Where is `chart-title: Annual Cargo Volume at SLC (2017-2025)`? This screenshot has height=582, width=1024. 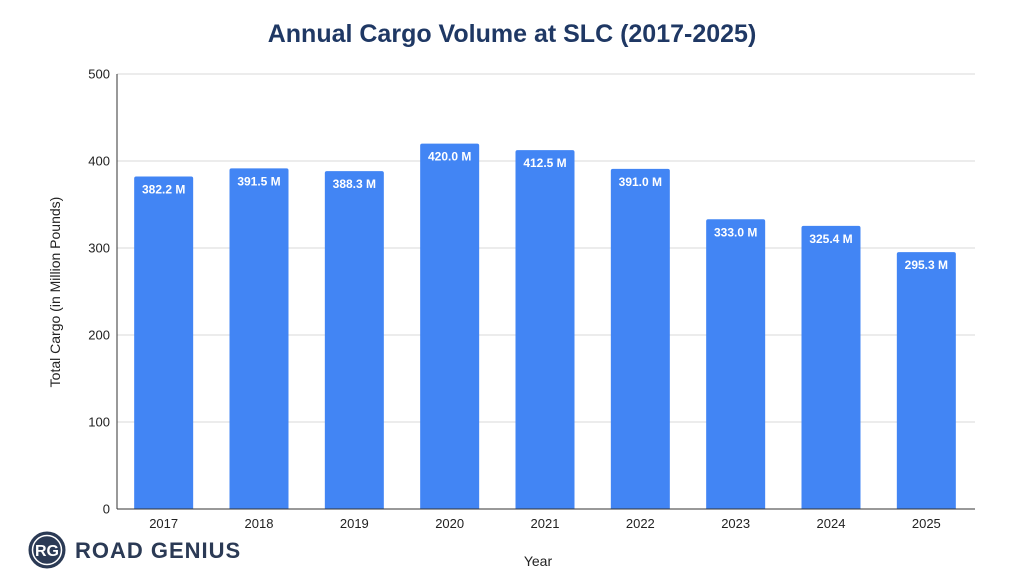
chart-title: Annual Cargo Volume at SLC (2017-2025) is located at coordinates (512, 34).